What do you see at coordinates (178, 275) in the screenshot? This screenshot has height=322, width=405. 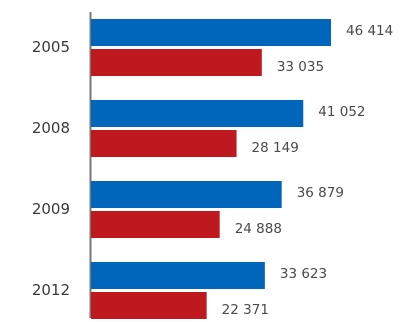 I see `bar-series1-2012` at bounding box center [178, 275].